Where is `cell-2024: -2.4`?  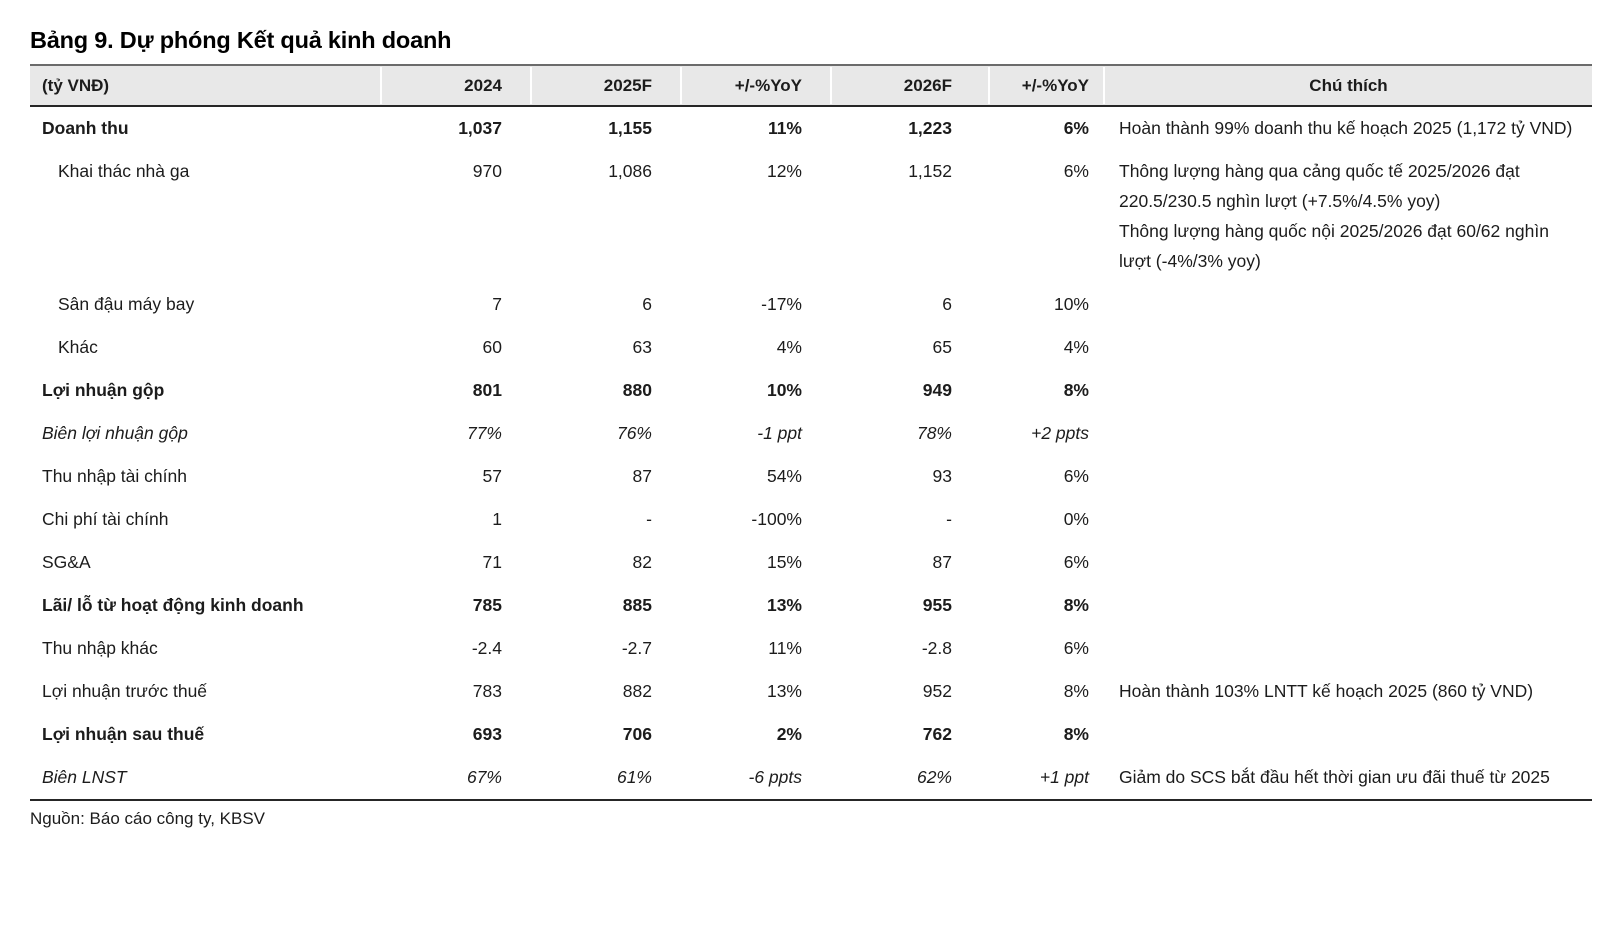 cell-2024: -2.4 is located at coordinates (486, 648).